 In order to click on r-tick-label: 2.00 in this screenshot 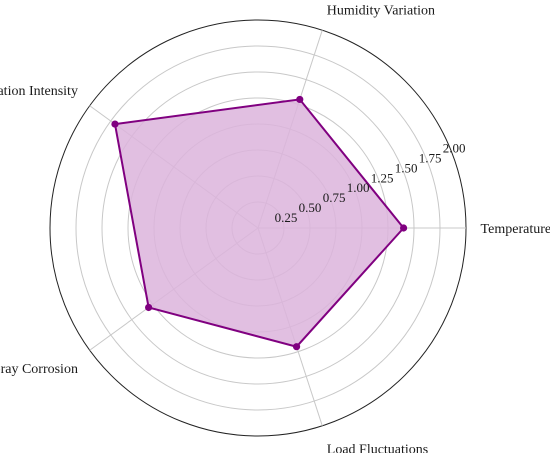, I will do `click(454, 147)`.